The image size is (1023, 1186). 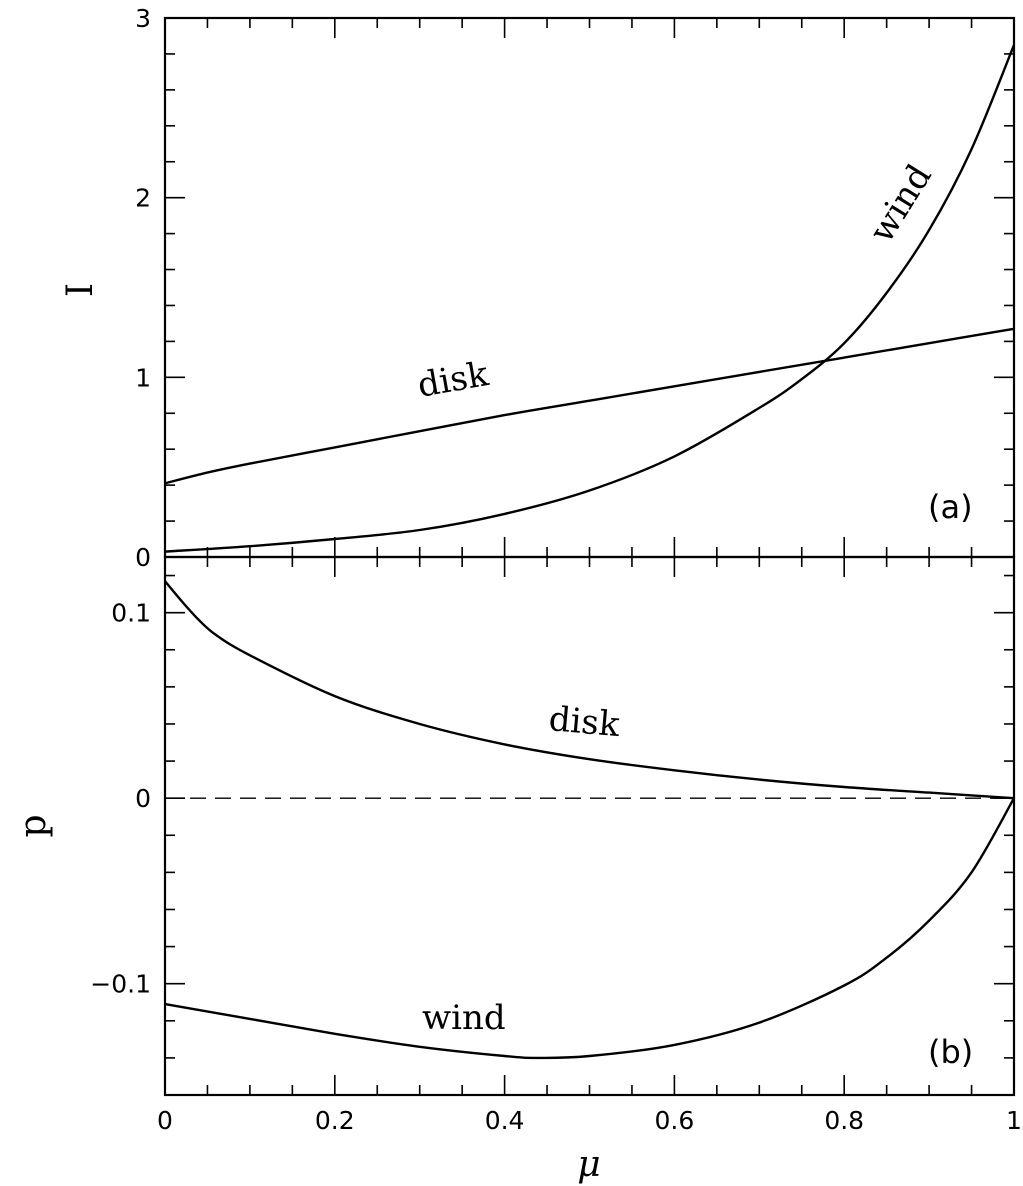 I want to click on panel-b-wind-label: wind, so click(x=464, y=1018).